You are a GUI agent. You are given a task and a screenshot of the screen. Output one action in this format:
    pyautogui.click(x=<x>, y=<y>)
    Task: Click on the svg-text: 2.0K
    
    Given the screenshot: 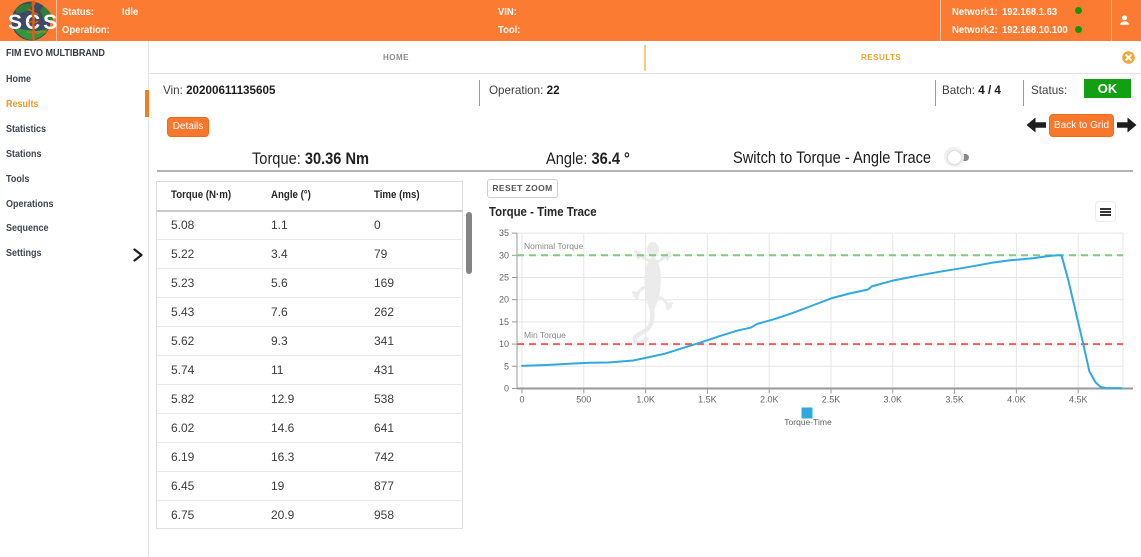 What is the action you would take?
    pyautogui.click(x=769, y=400)
    